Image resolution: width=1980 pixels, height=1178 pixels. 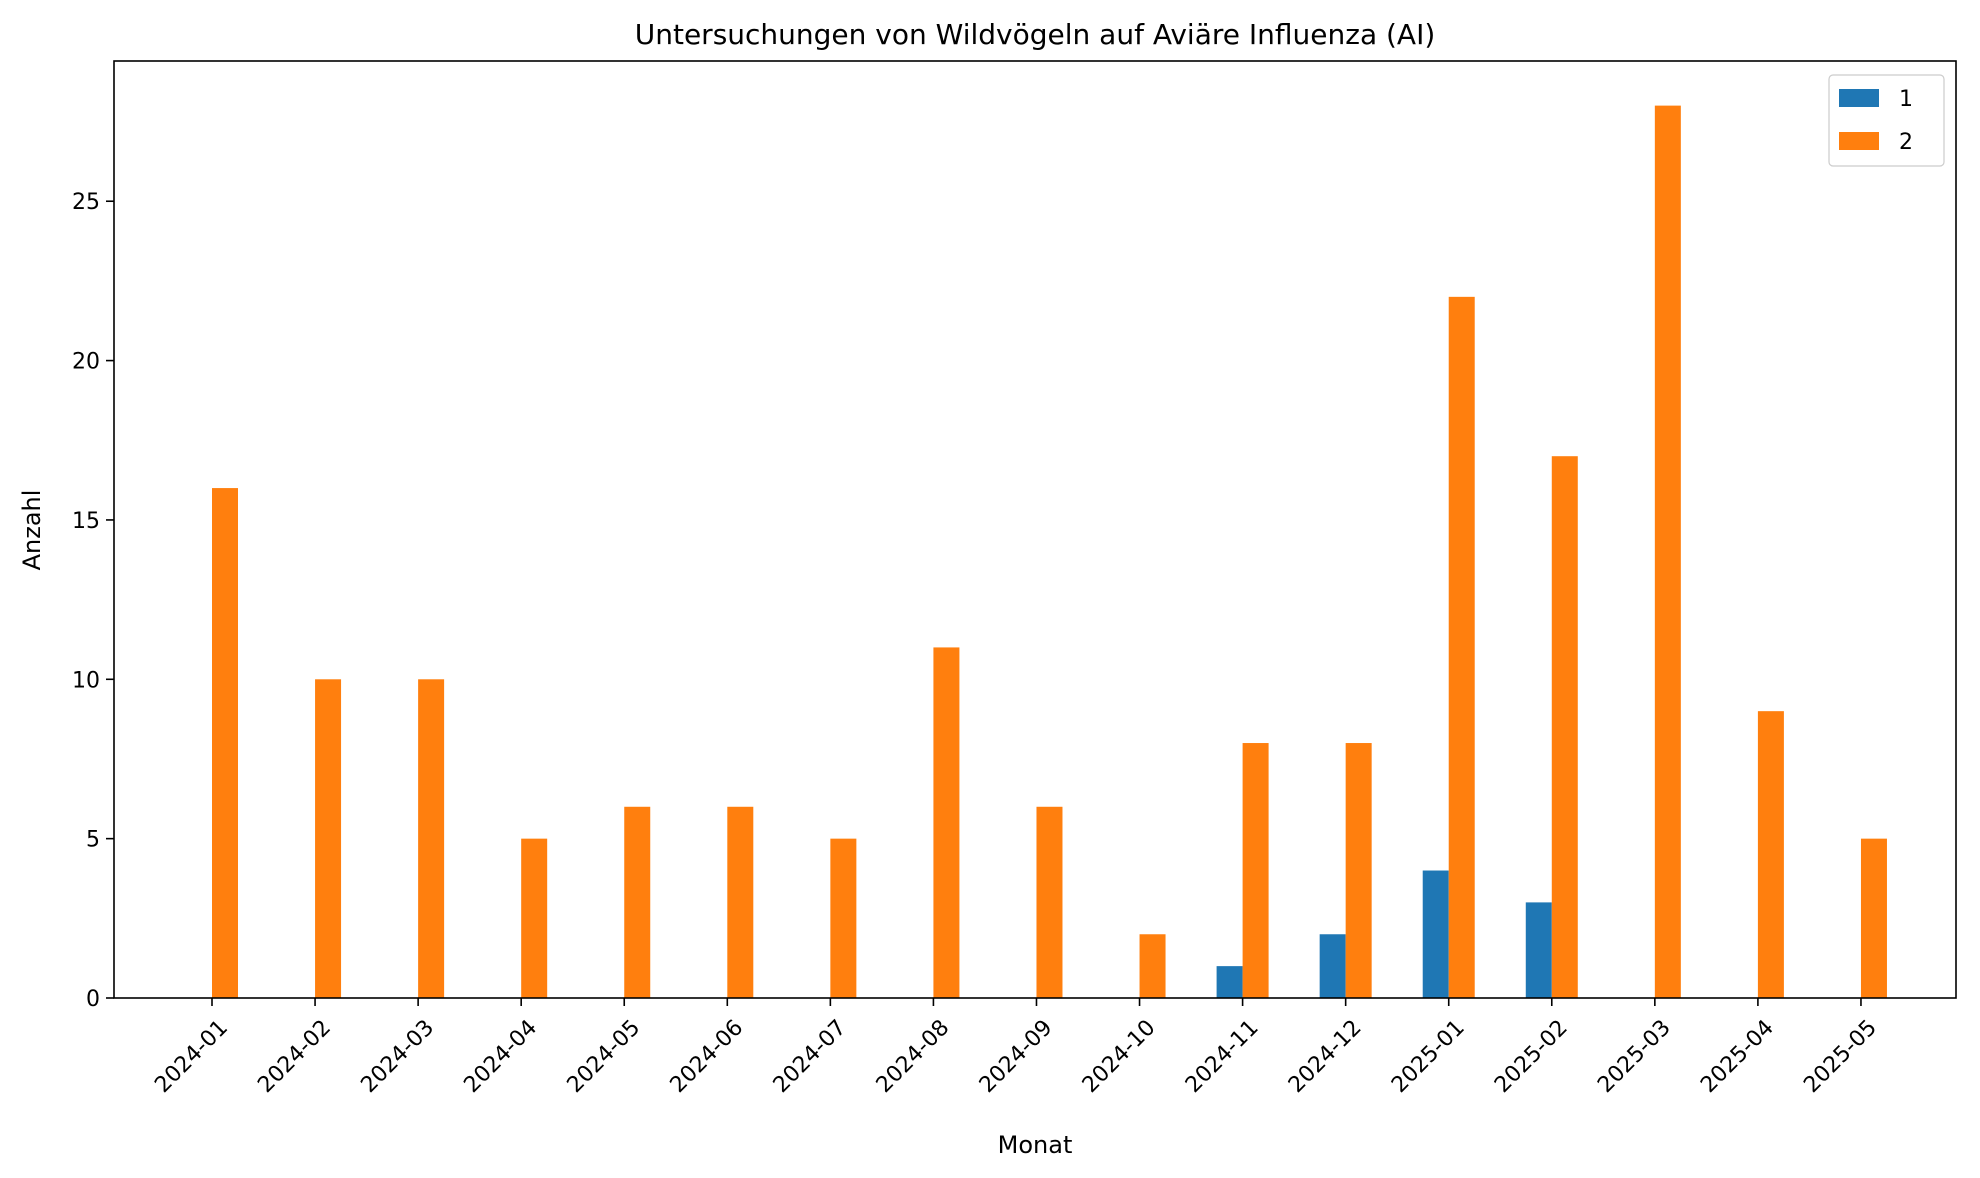 What do you see at coordinates (1906, 99) in the screenshot?
I see `legend-label-series-1: 1` at bounding box center [1906, 99].